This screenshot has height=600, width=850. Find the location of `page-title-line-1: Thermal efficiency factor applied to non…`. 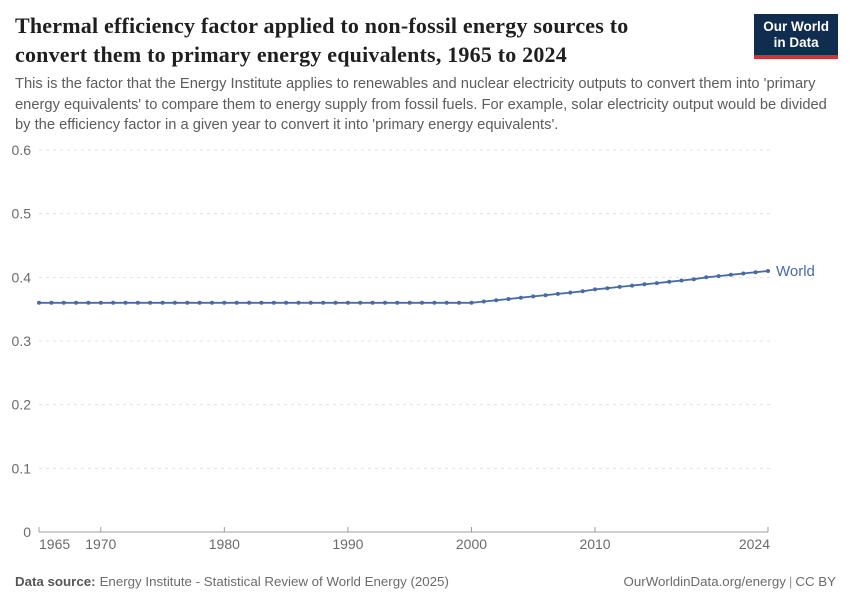

page-title-line-1: Thermal efficiency factor applied to non… is located at coordinates (322, 25).